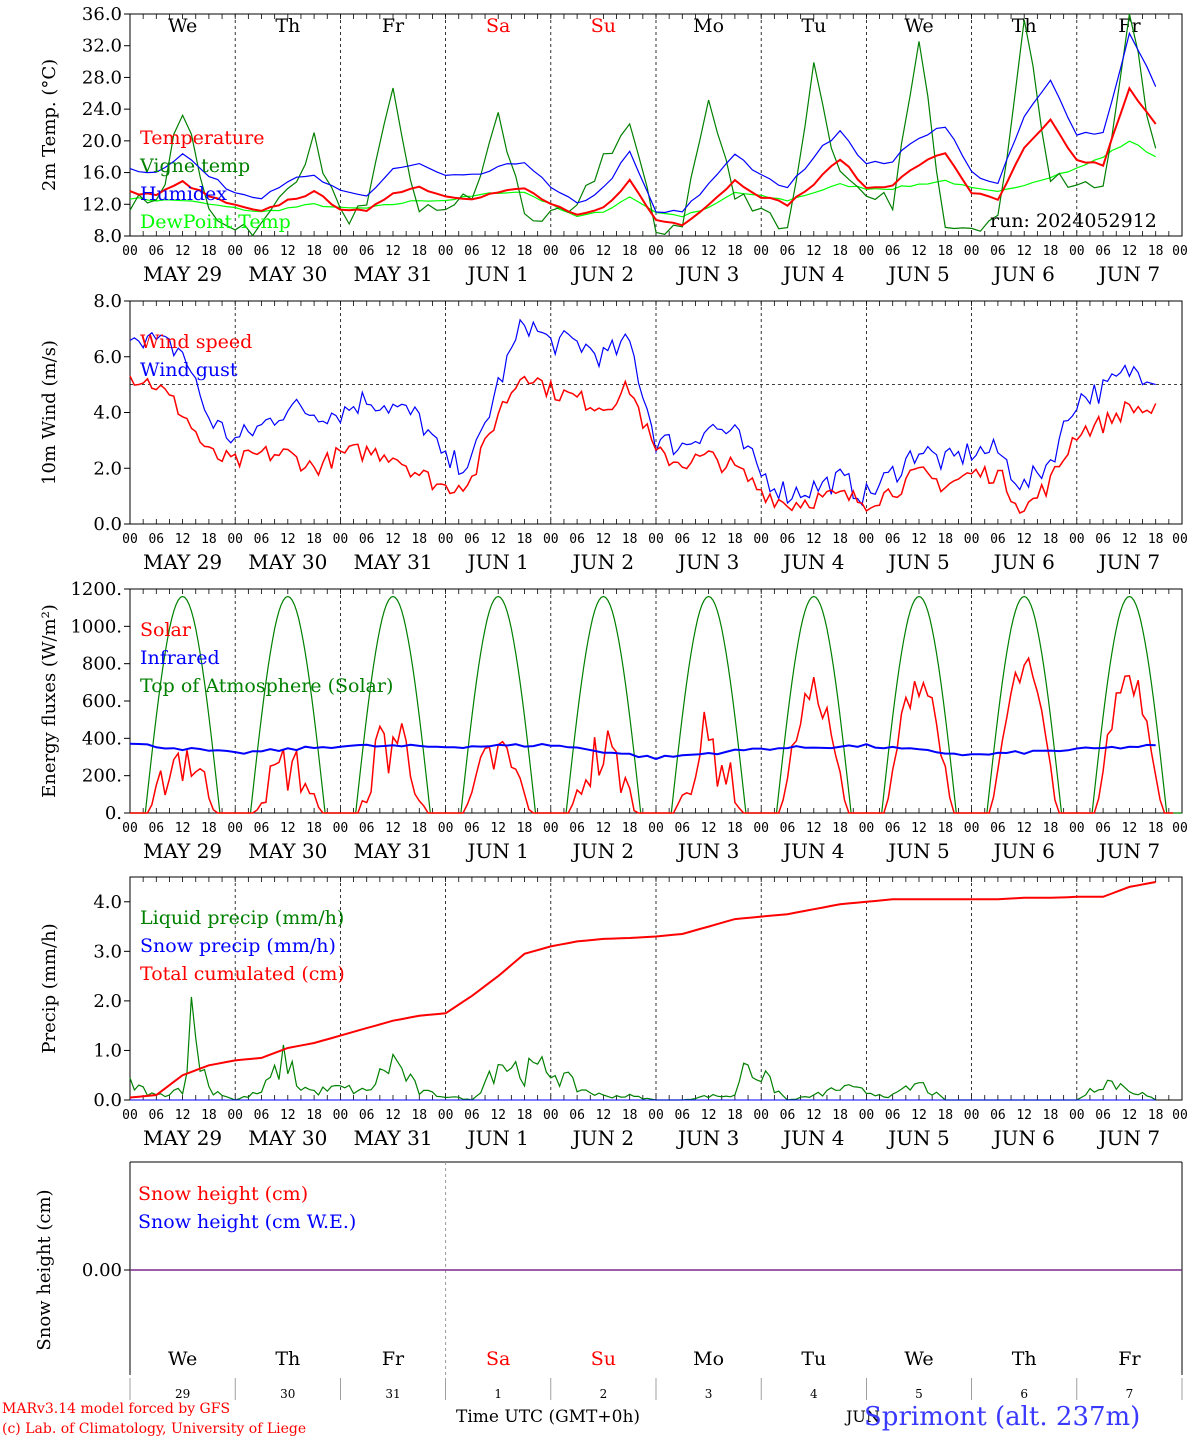 The height and width of the screenshot is (1440, 1194). Describe the element at coordinates (166, 630) in the screenshot. I see `legend-solar: Solar` at that location.